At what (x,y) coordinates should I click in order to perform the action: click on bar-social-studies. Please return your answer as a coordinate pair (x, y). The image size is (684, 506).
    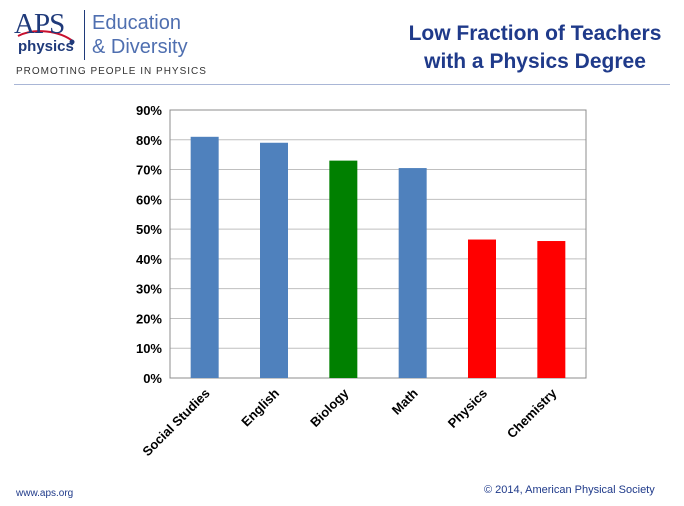
    Looking at the image, I should click on (204, 257).